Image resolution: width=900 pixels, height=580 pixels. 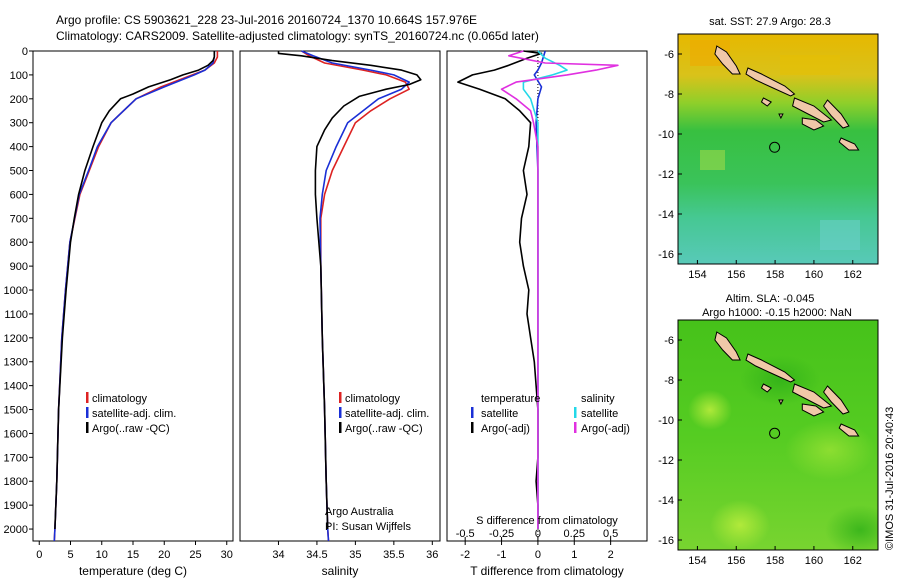 I want to click on s-tick-label: 0, so click(x=538, y=534).